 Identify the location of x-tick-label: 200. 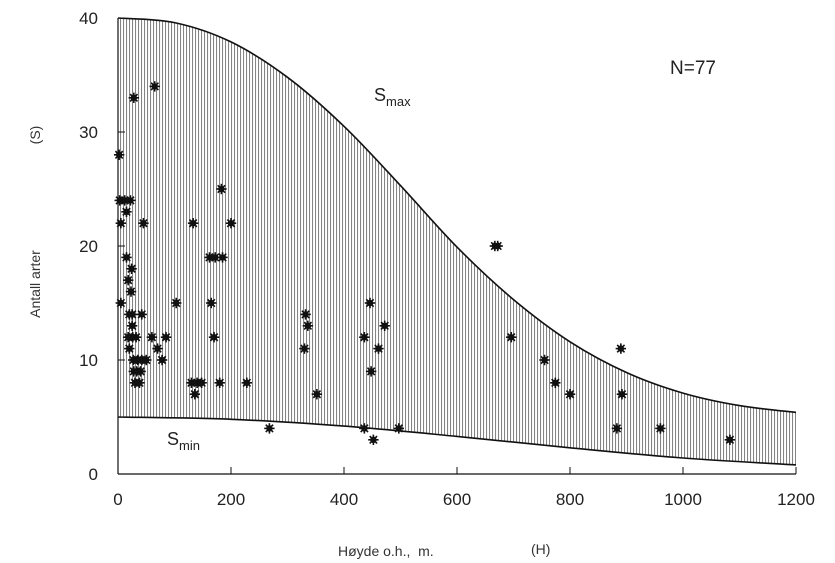
(231, 499).